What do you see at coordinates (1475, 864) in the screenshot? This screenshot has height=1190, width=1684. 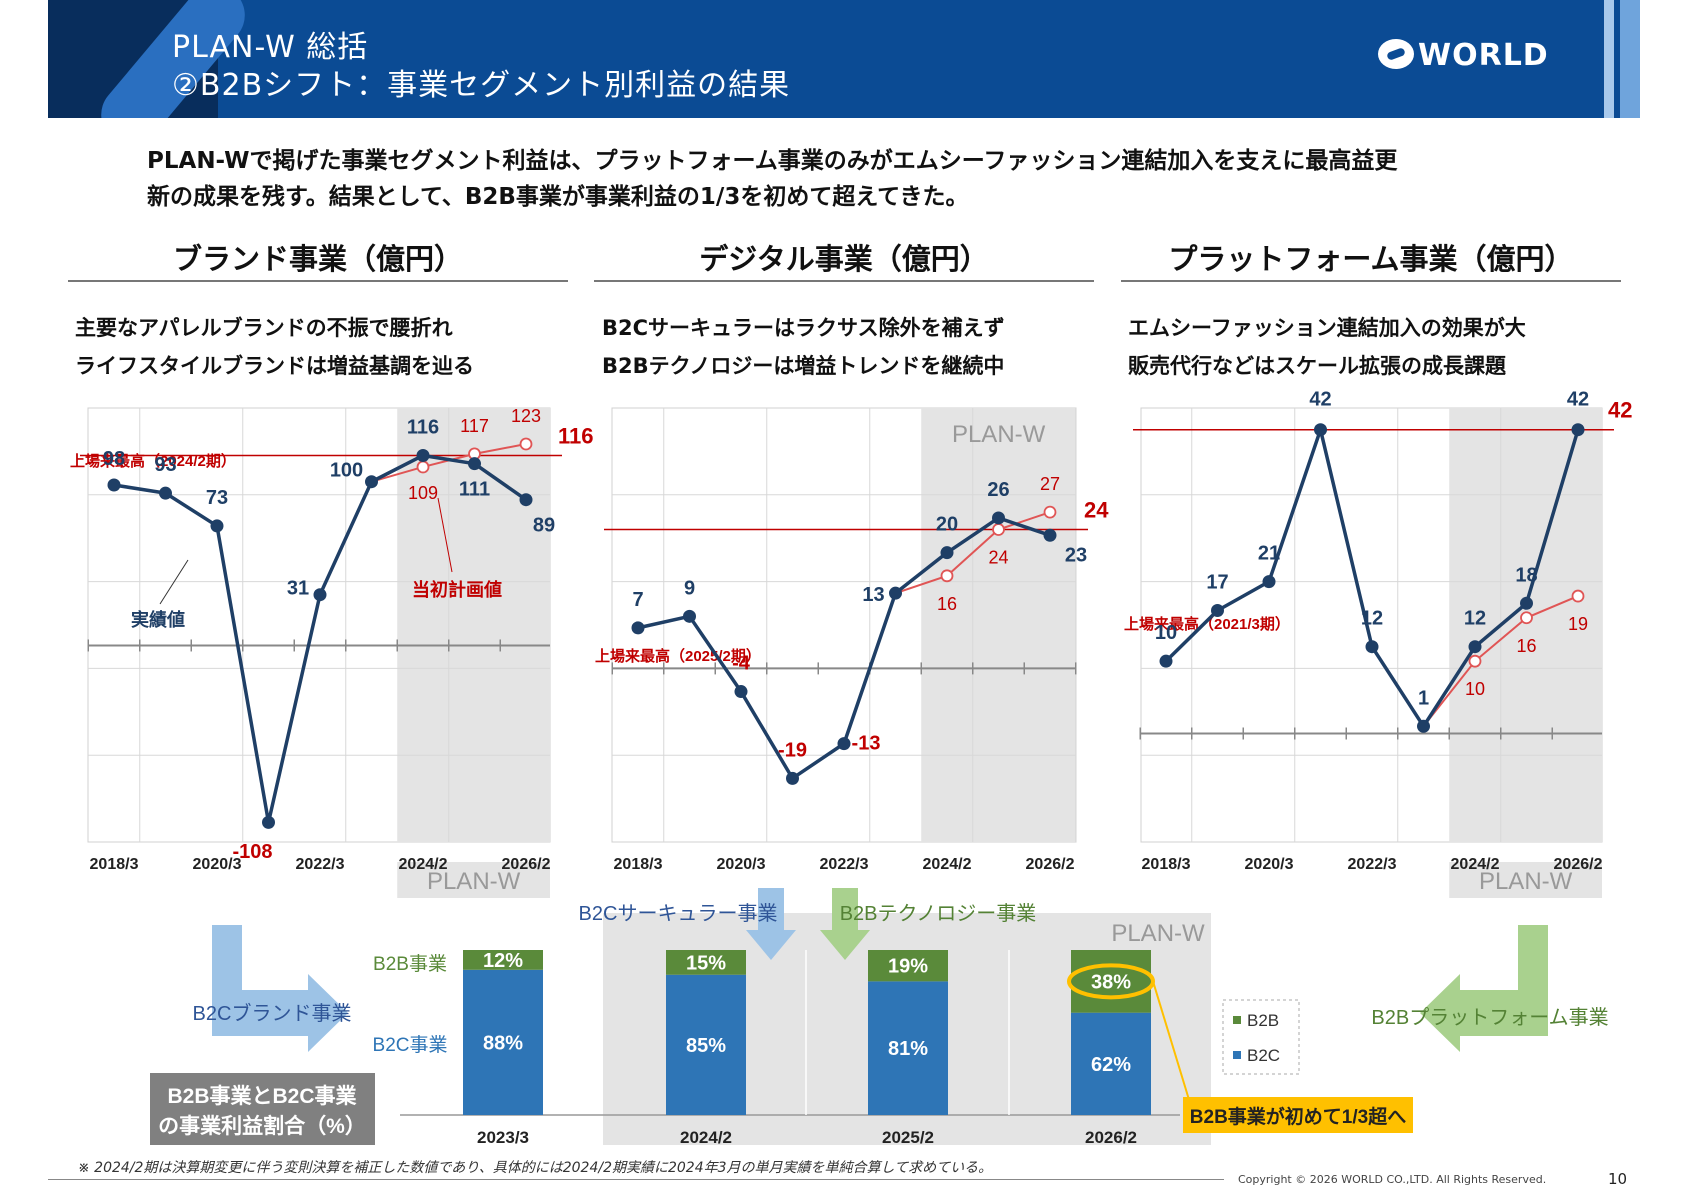 I see `platform-x-tick-label: 2024/2` at bounding box center [1475, 864].